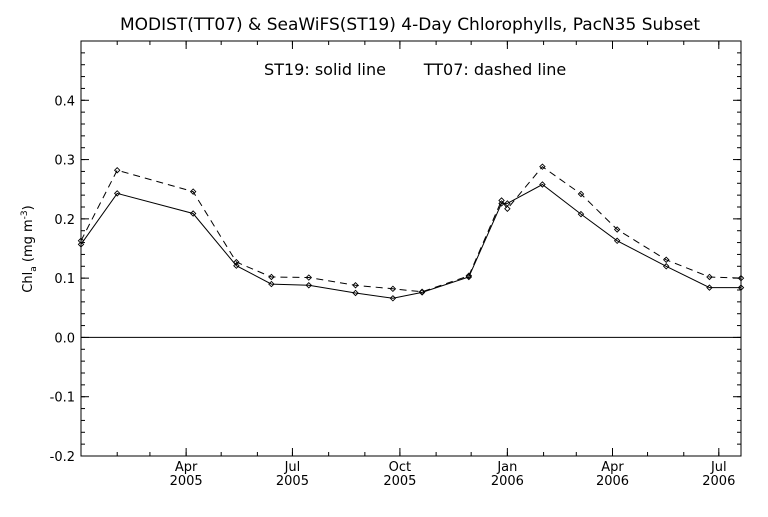 This screenshot has width=768, height=517. I want to click on y-axis-label-main: Chl, so click(28, 282).